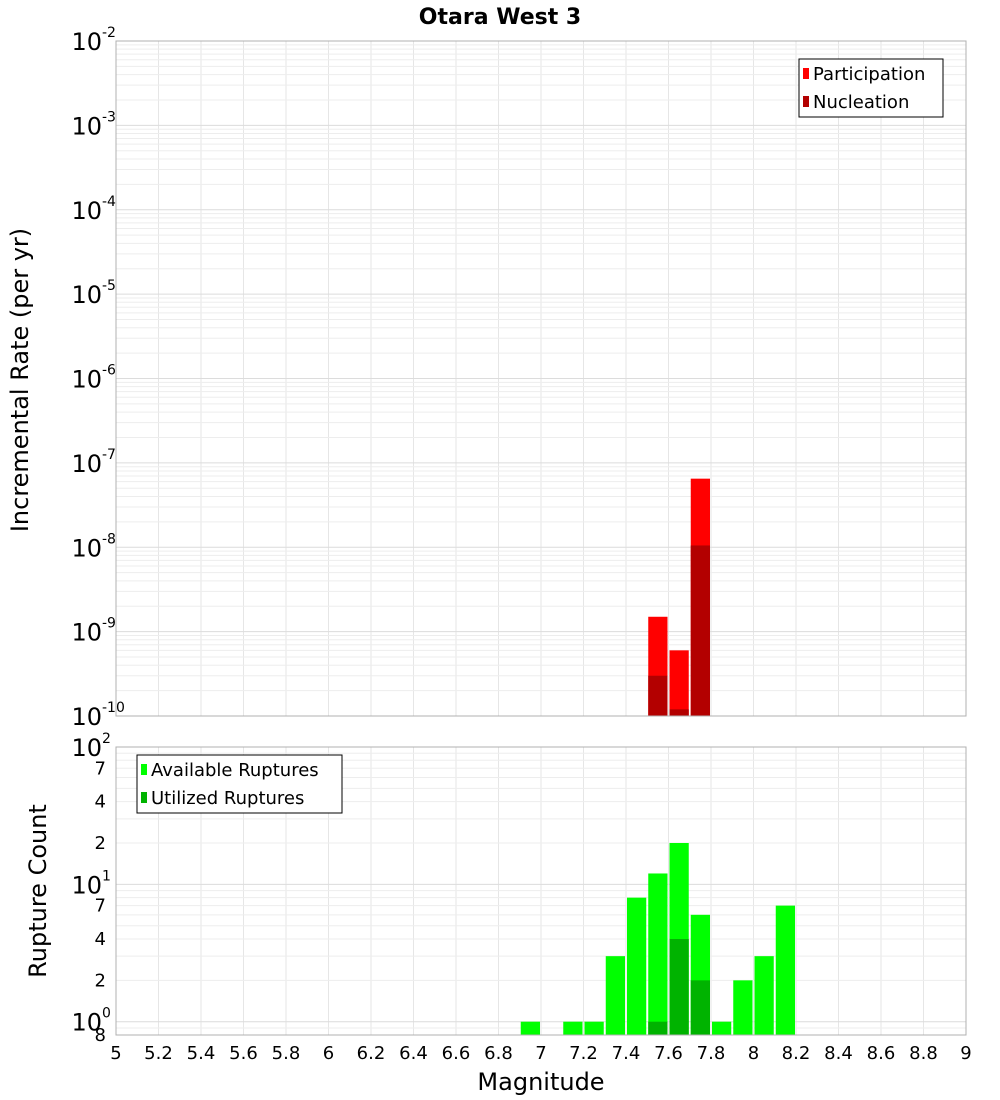 The height and width of the screenshot is (1100, 1000). I want to click on x-tick-label: 5.8, so click(286, 1053).